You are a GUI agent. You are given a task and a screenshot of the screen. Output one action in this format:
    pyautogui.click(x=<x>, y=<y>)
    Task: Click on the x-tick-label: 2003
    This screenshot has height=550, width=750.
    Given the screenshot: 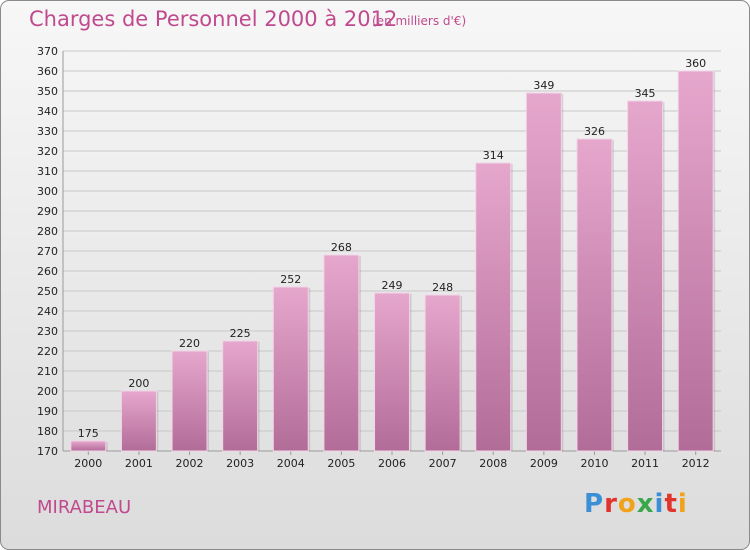 What is the action you would take?
    pyautogui.click(x=240, y=463)
    